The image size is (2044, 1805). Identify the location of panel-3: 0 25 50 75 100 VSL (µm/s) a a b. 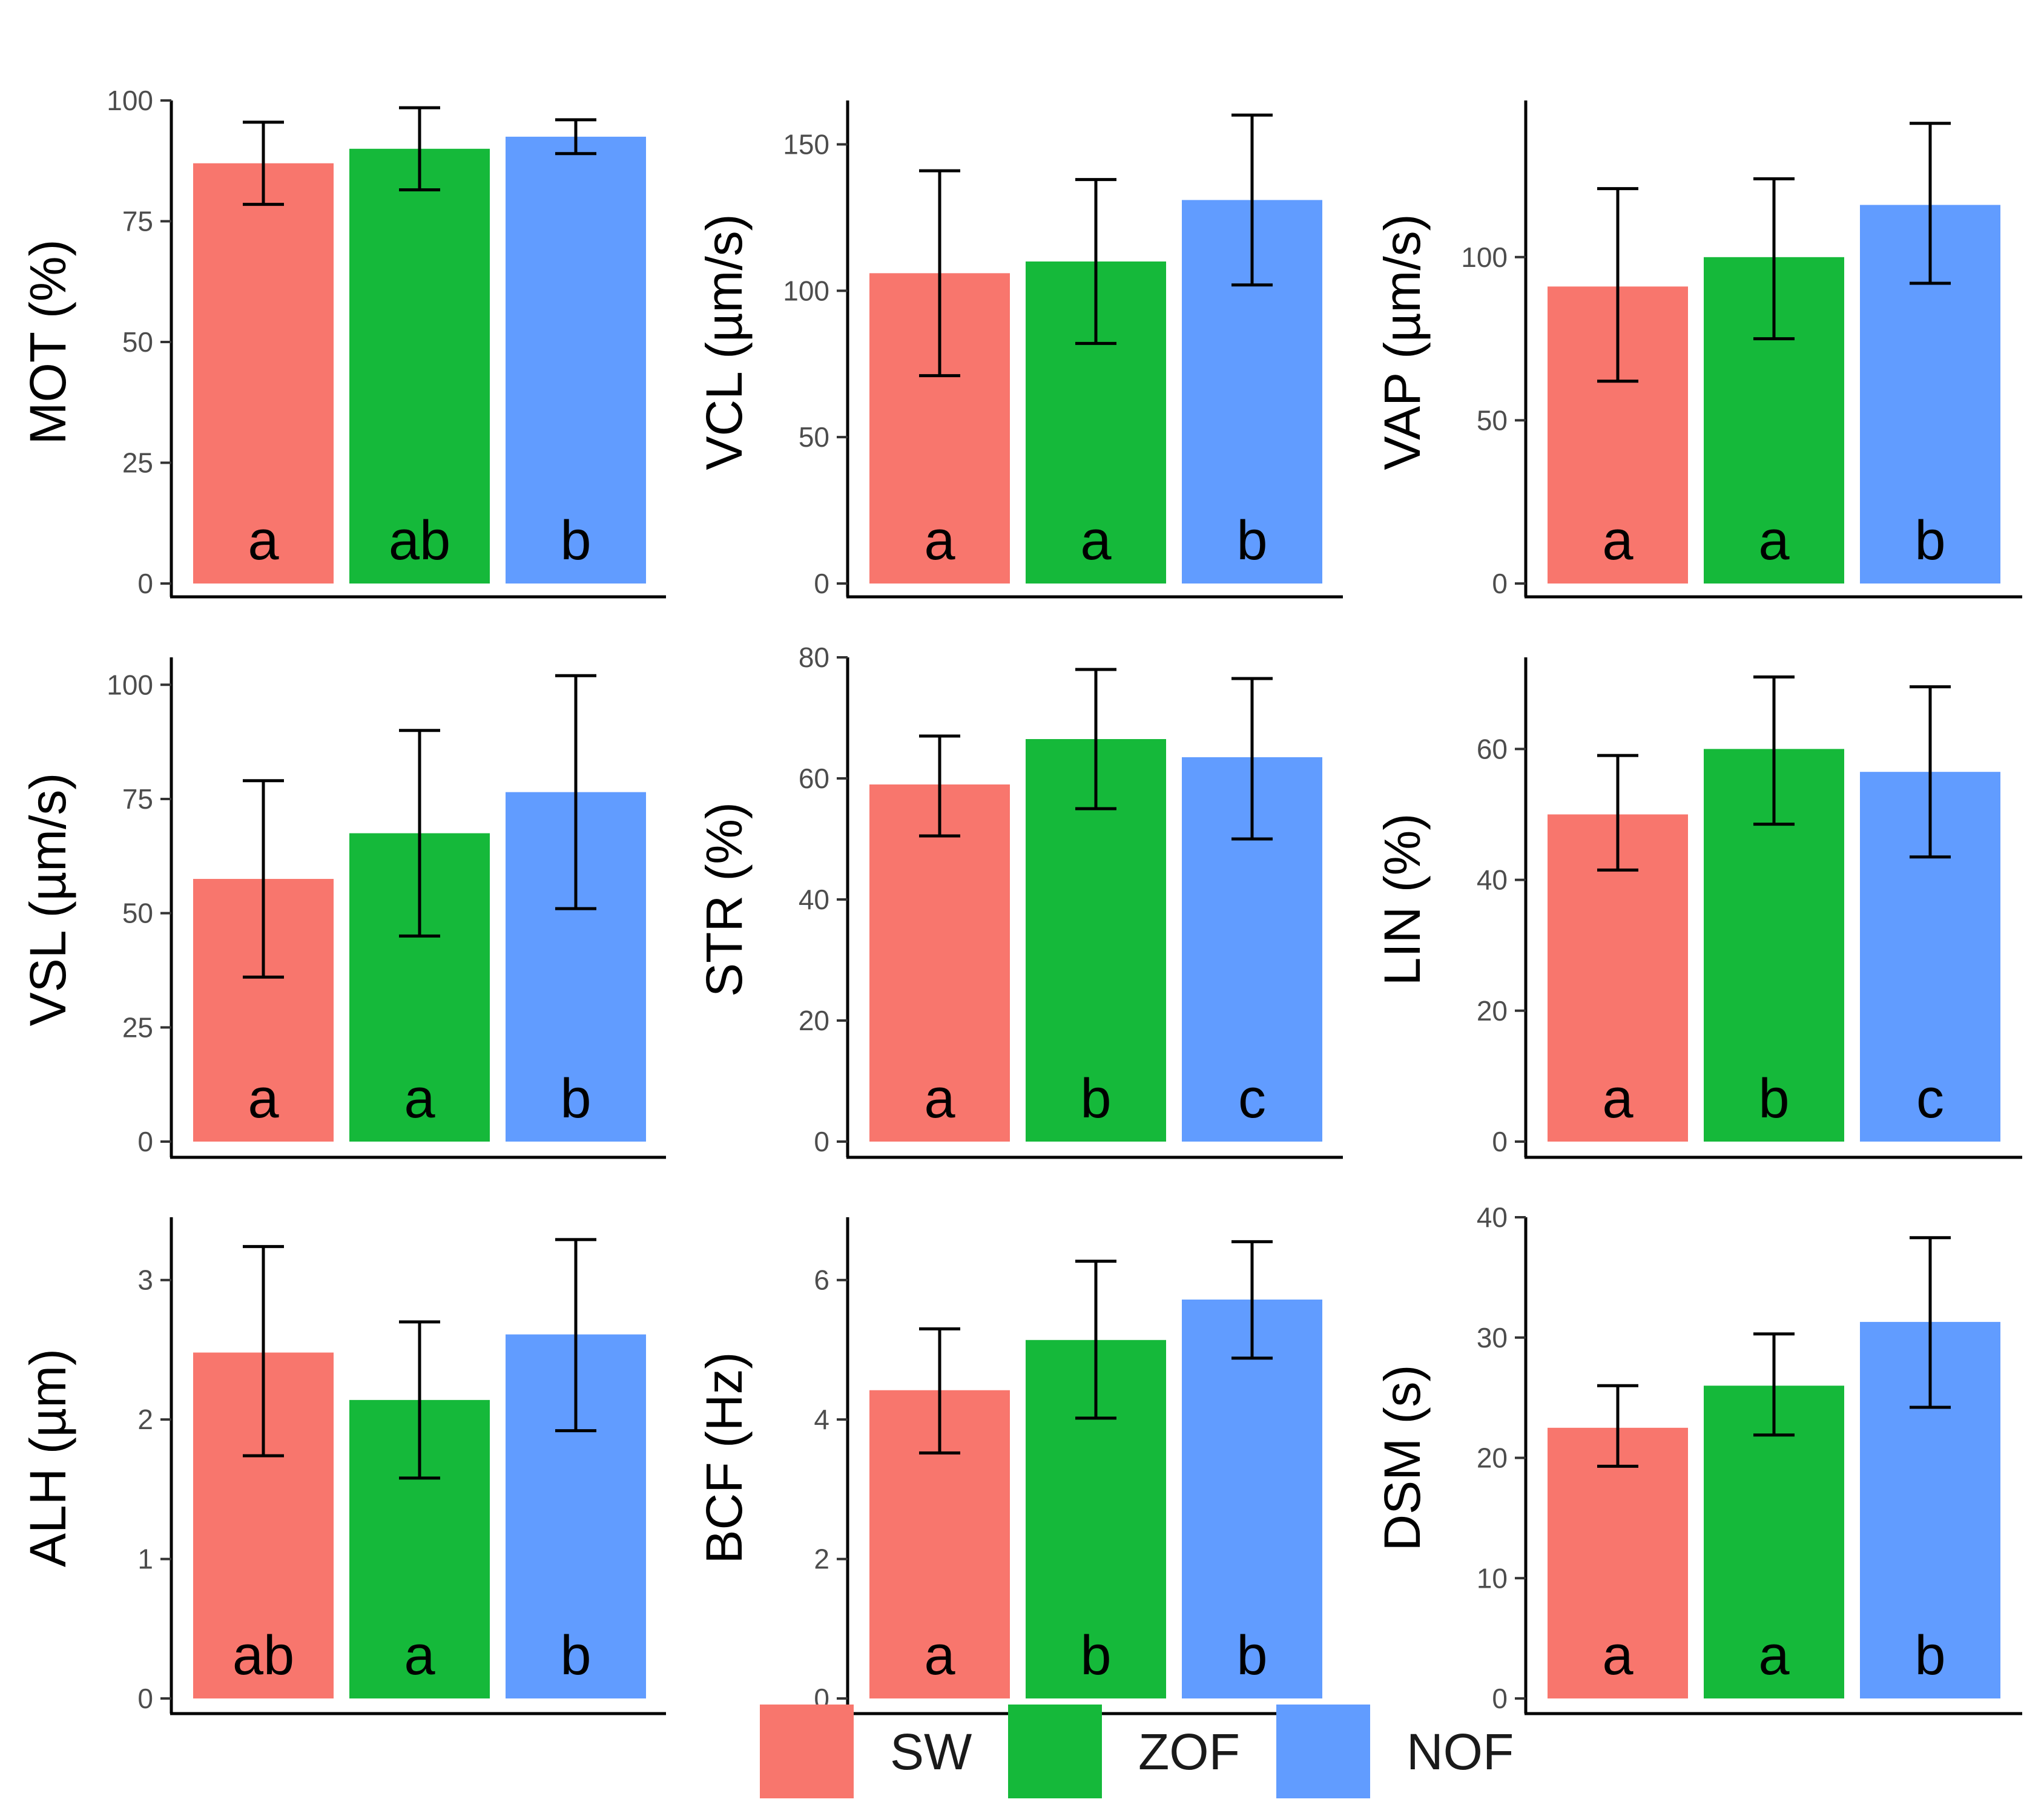
(342, 908).